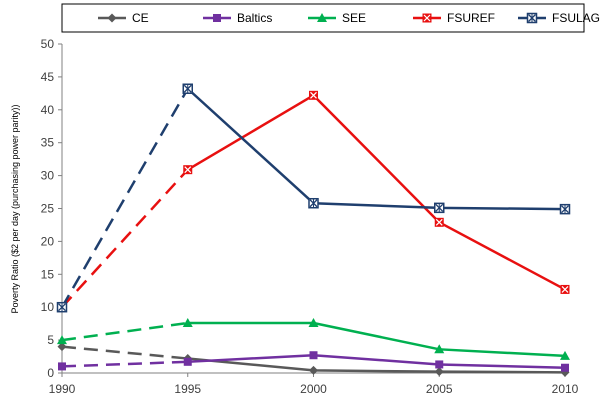  What do you see at coordinates (124, 364) in the screenshot?
I see `series-baltics-dashed-segment` at bounding box center [124, 364].